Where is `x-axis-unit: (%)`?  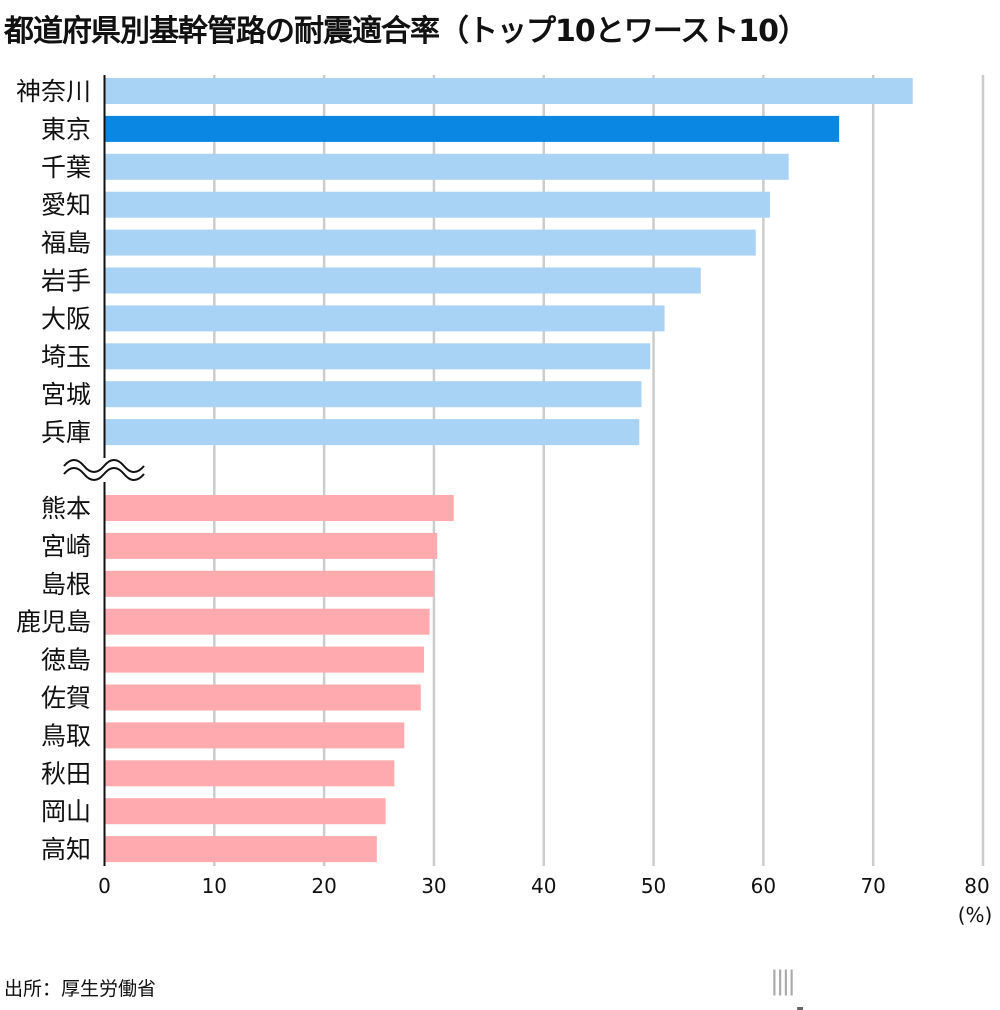
x-axis-unit: (%) is located at coordinates (975, 915).